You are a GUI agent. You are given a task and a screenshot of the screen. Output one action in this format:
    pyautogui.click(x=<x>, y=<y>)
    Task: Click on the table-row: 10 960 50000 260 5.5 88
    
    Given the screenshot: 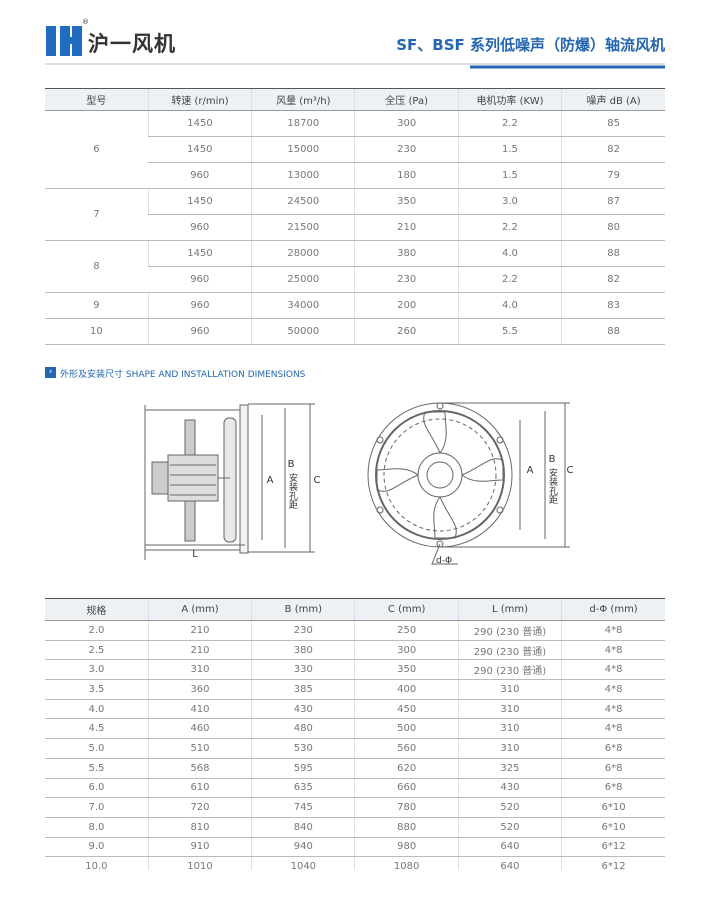 What is the action you would take?
    pyautogui.click(x=355, y=331)
    